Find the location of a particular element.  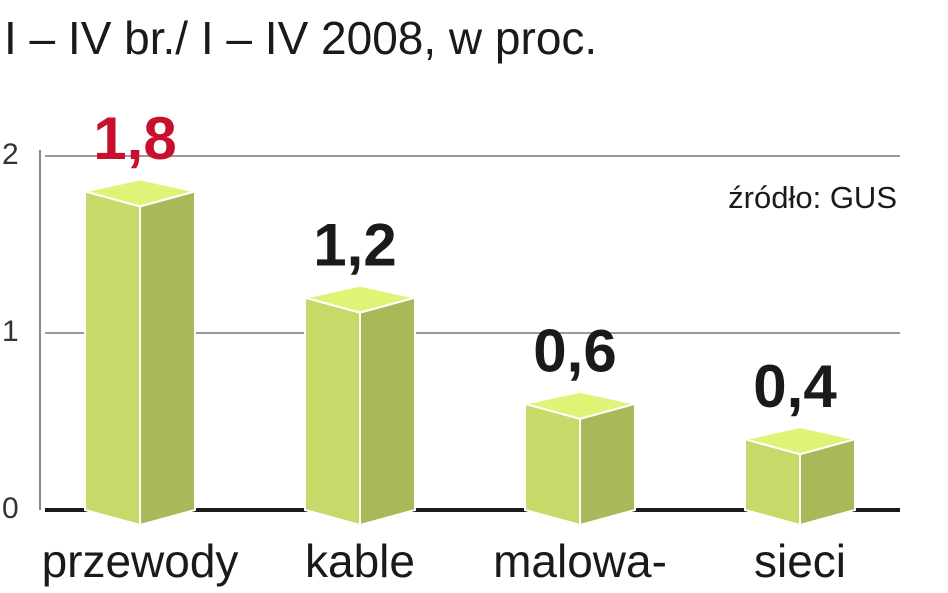

x-tick-label: sieci is located at coordinates (800, 561).